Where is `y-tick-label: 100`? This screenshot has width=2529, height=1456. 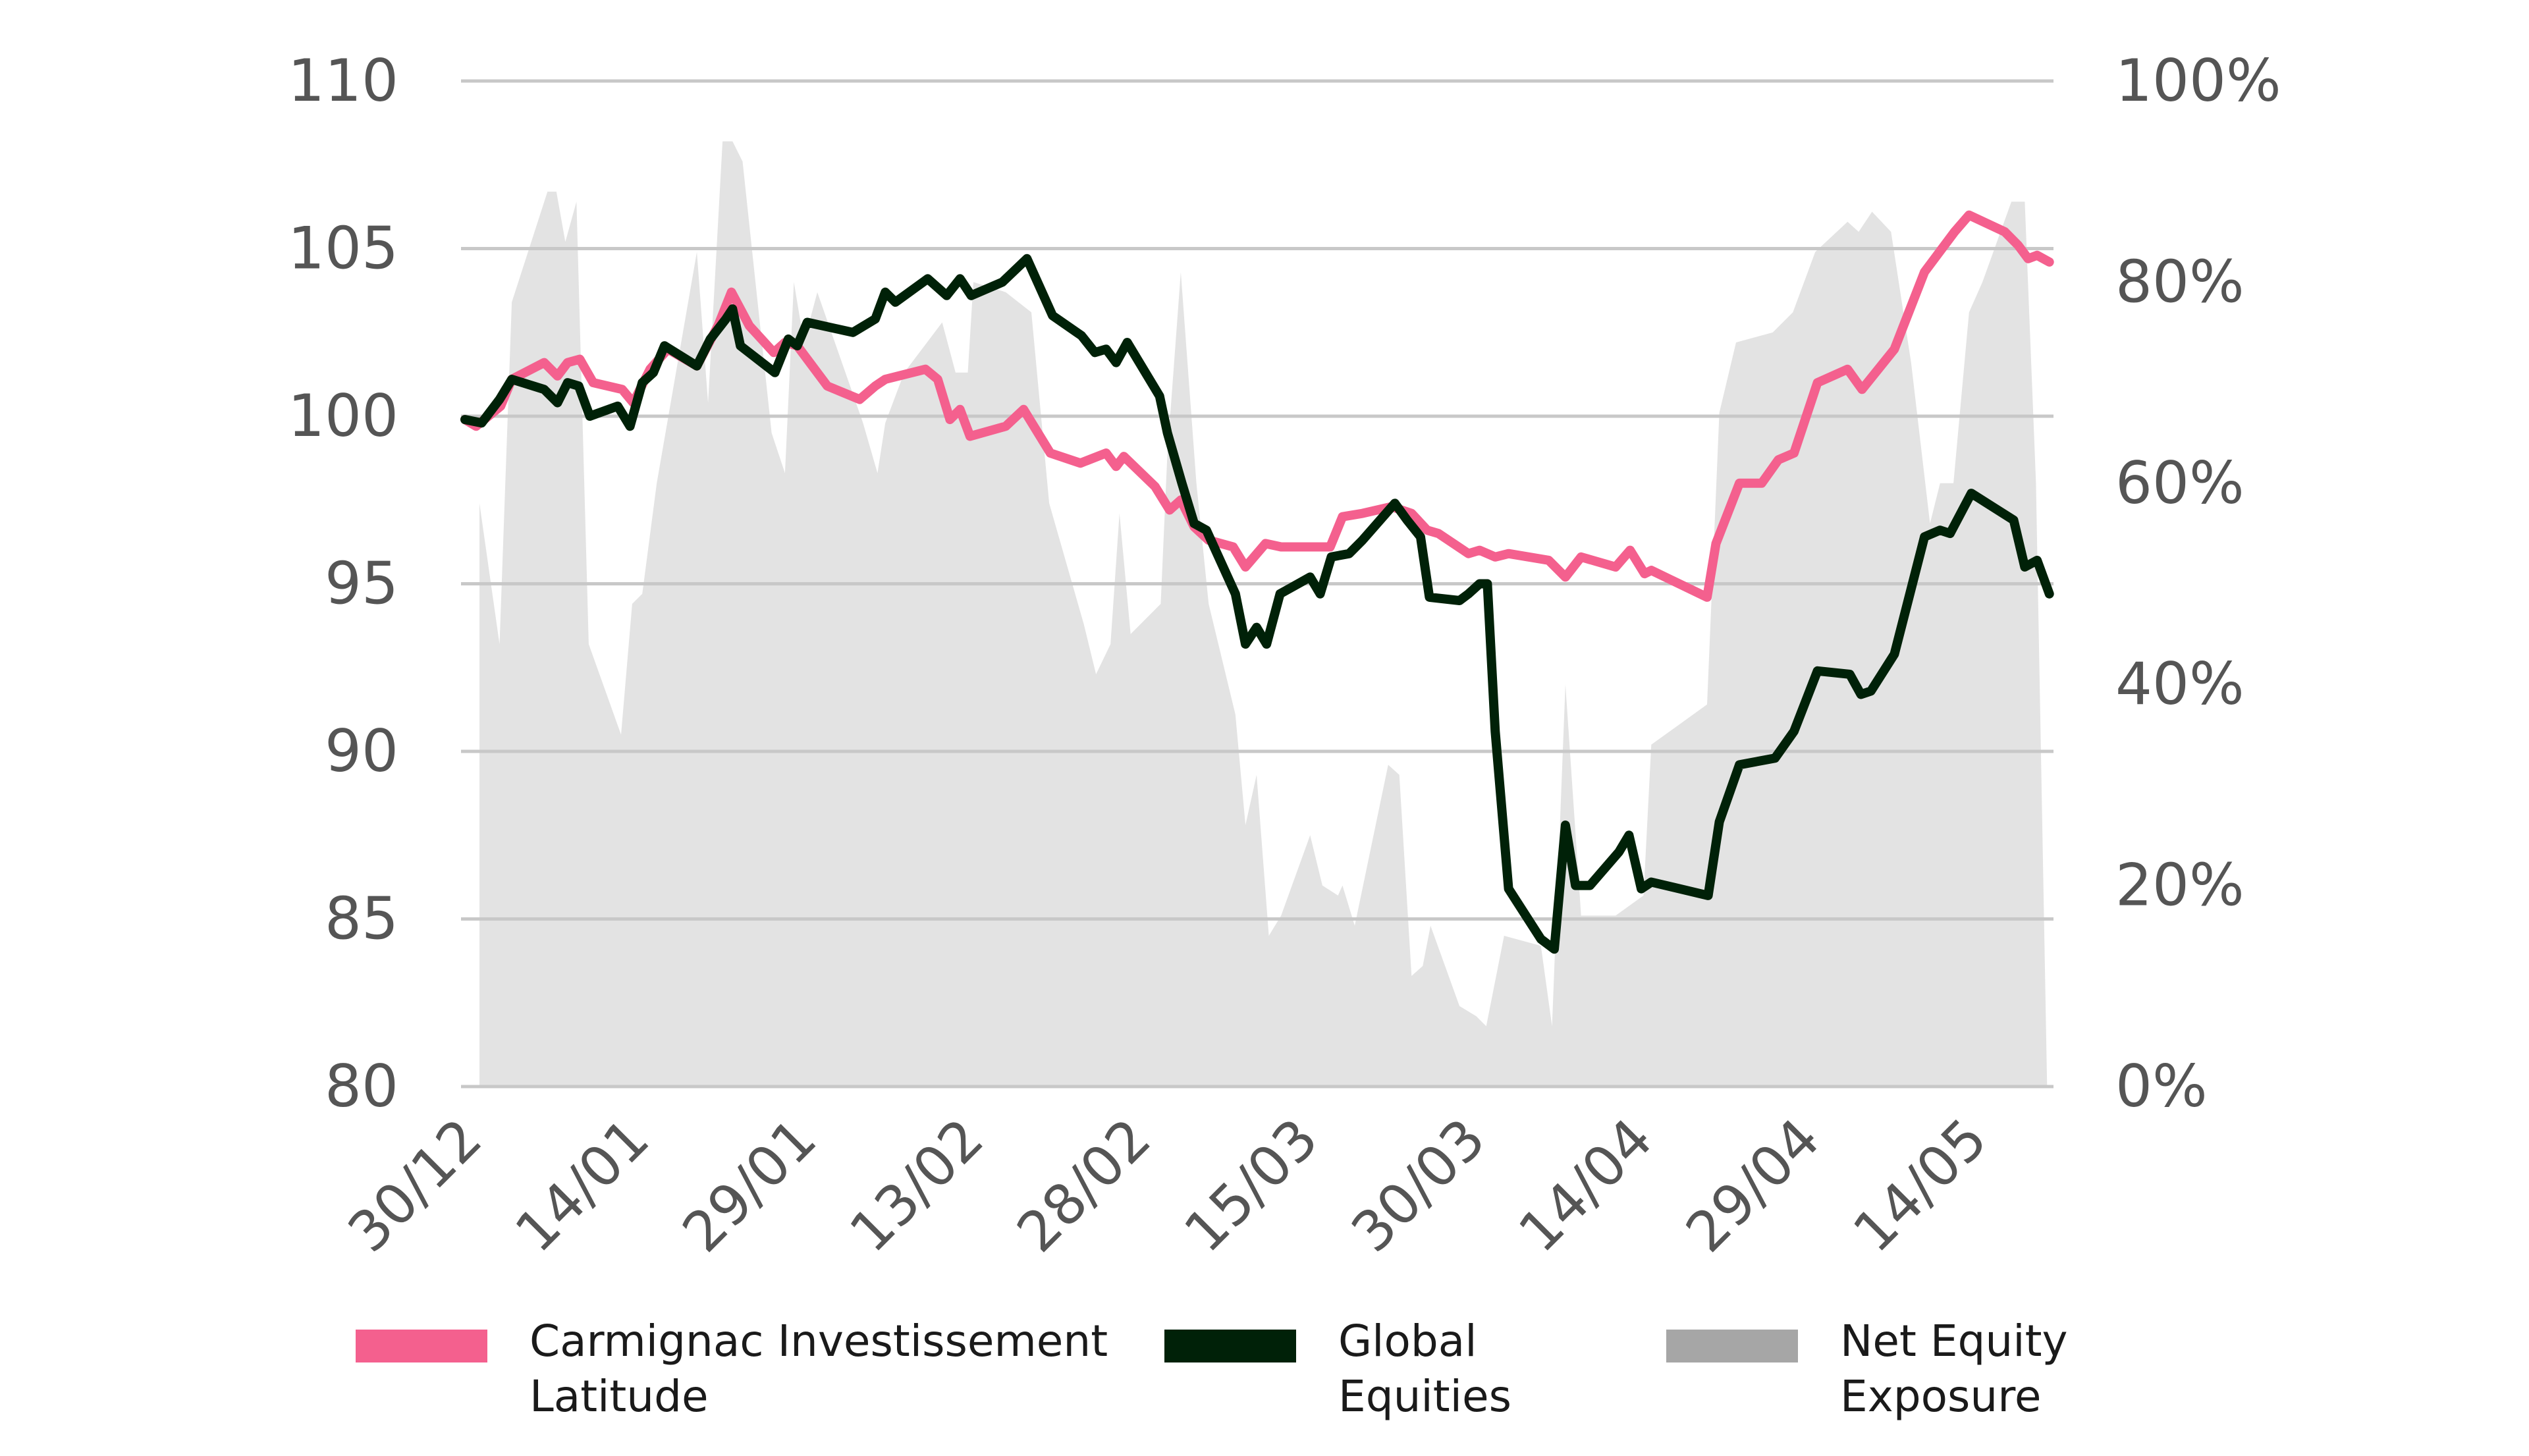 y-tick-label: 100 is located at coordinates (343, 416).